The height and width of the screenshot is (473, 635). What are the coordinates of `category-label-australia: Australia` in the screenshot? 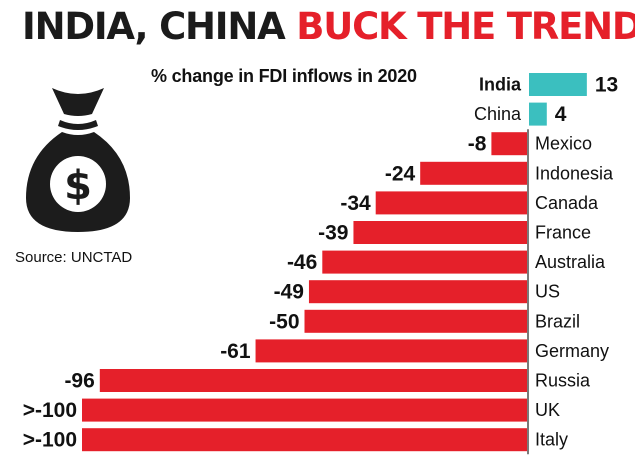 It's located at (570, 262).